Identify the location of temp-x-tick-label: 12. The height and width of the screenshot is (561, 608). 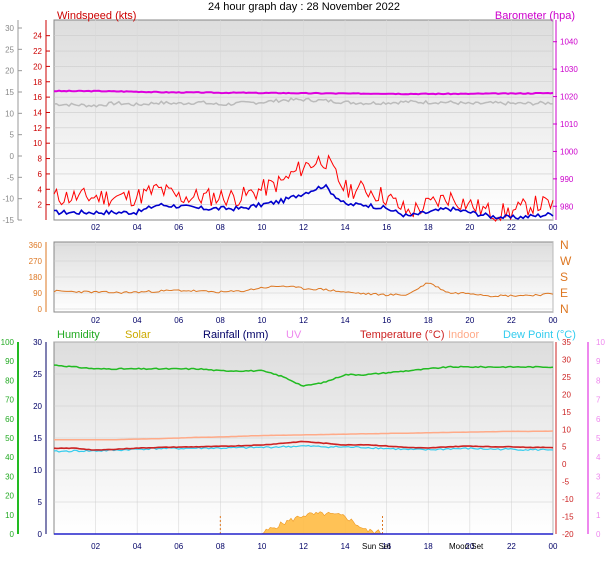
(303, 546).